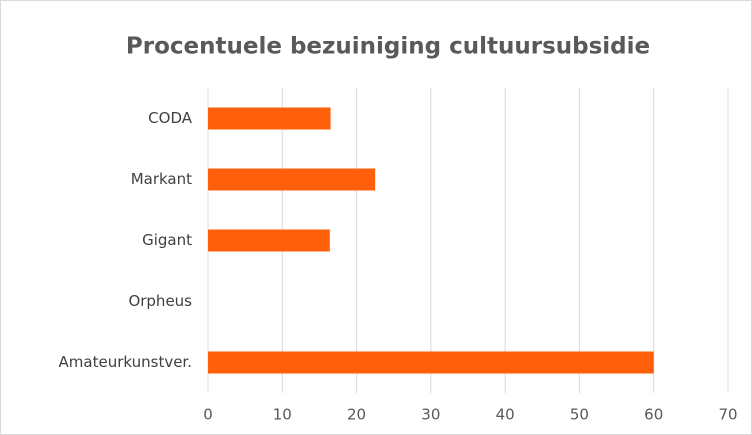 This screenshot has width=752, height=435. I want to click on x-tick-label: 40, so click(505, 415).